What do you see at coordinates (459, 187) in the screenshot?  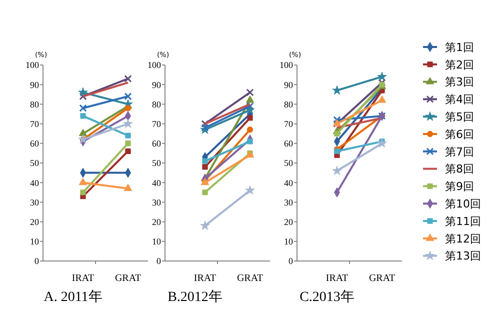 I see `legend-label: 第9回` at bounding box center [459, 187].